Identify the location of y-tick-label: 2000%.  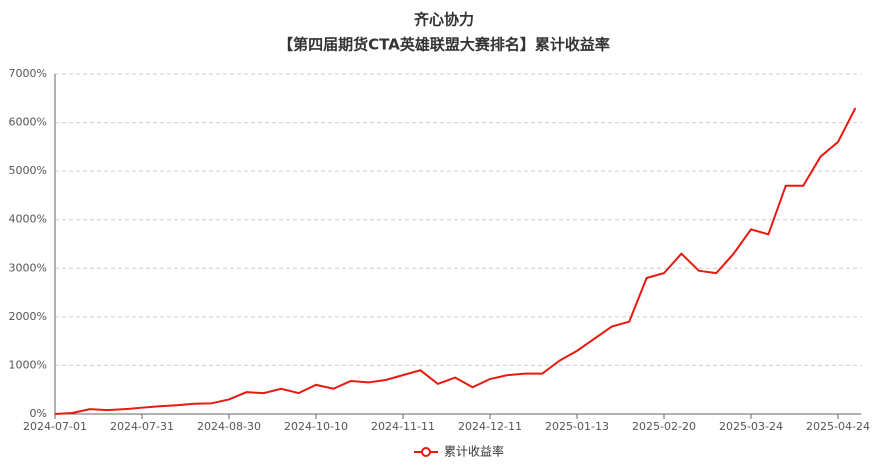
(28, 316).